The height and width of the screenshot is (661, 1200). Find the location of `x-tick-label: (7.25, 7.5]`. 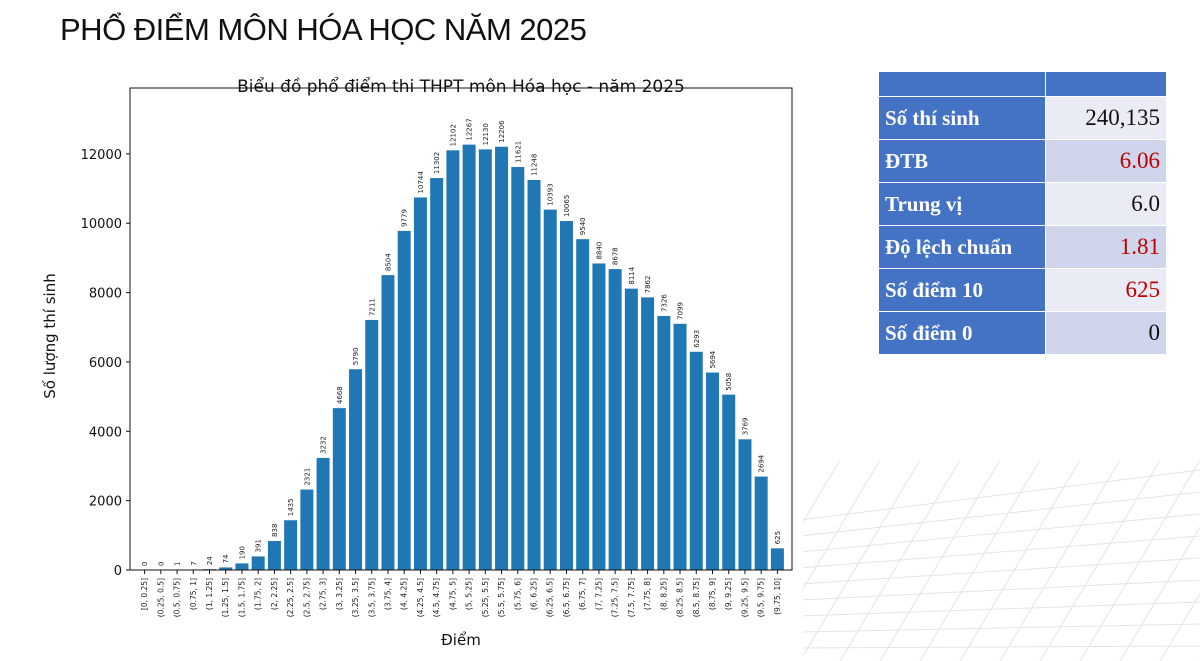

x-tick-label: (7.25, 7.5] is located at coordinates (615, 597).